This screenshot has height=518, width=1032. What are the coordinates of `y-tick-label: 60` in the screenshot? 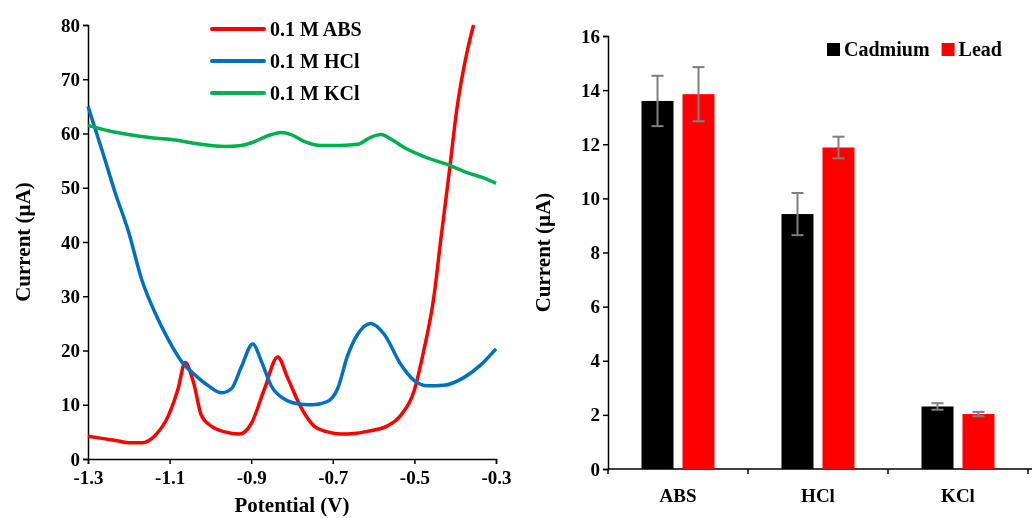 It's located at (70, 134).